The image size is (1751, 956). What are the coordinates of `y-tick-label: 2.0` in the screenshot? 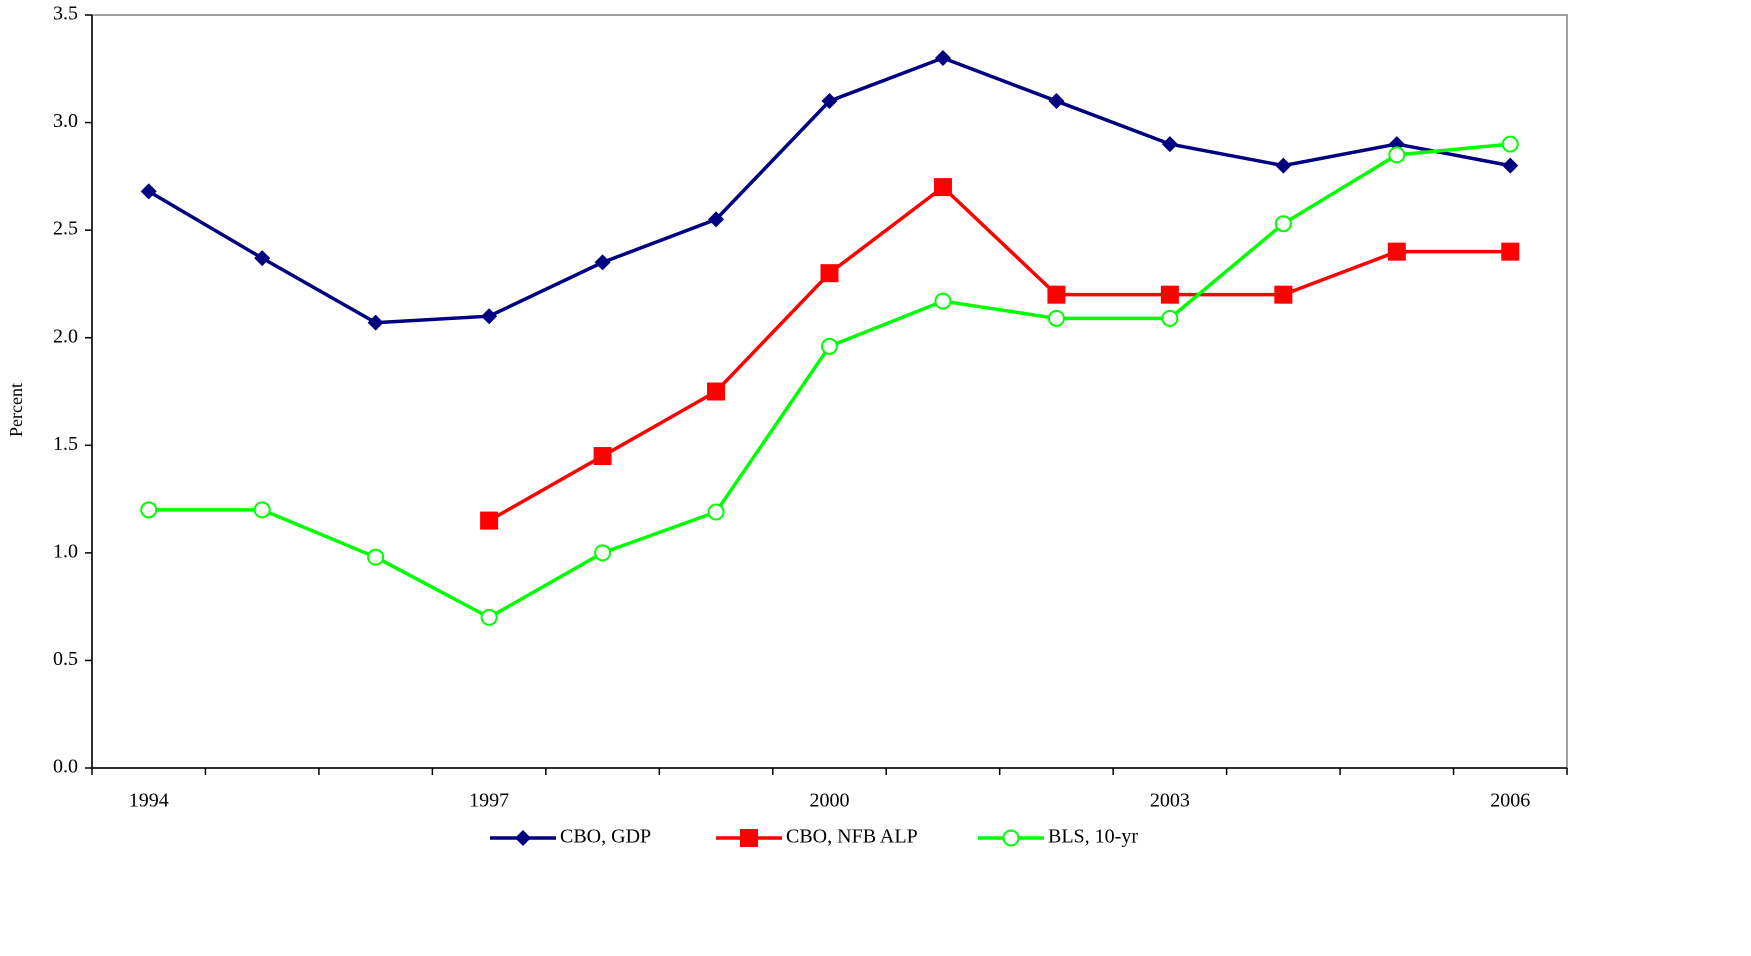 It's located at (65, 336).